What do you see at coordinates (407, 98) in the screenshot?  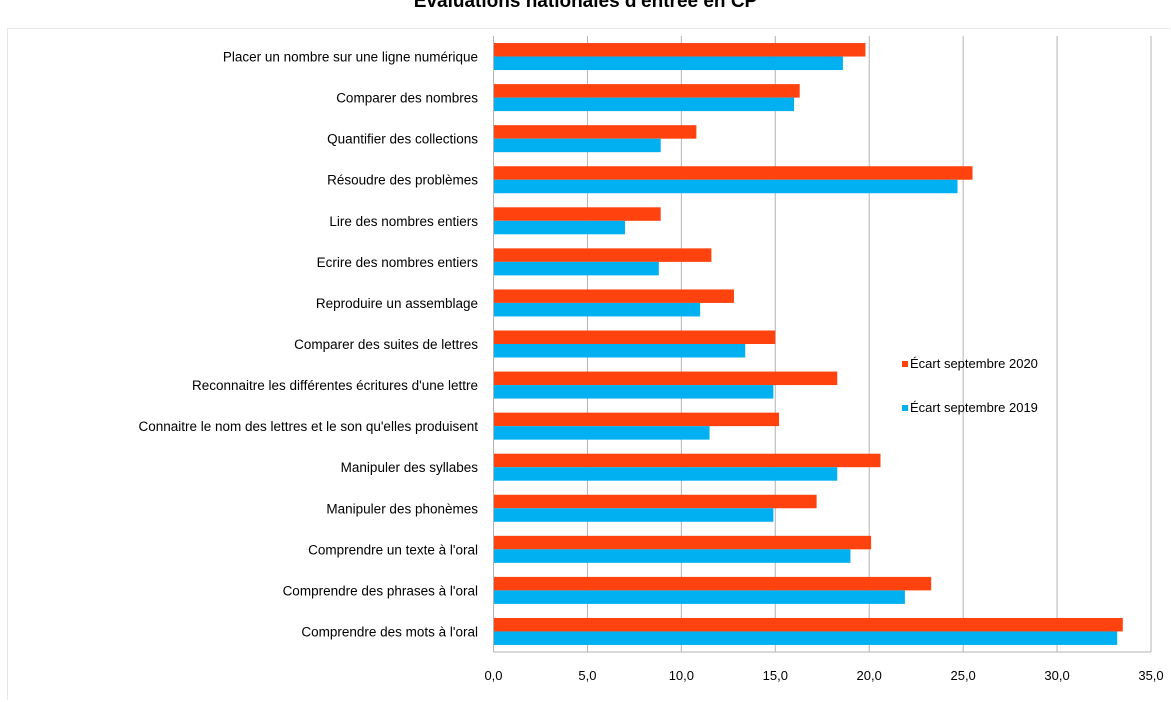 I see `category-label: Comparer des nombres` at bounding box center [407, 98].